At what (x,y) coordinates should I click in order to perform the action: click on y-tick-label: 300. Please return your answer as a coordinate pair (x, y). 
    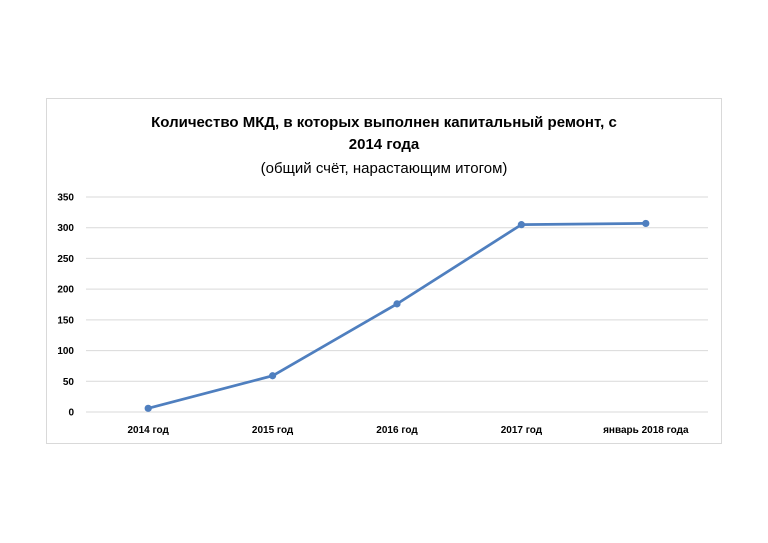
    Looking at the image, I should click on (65, 228).